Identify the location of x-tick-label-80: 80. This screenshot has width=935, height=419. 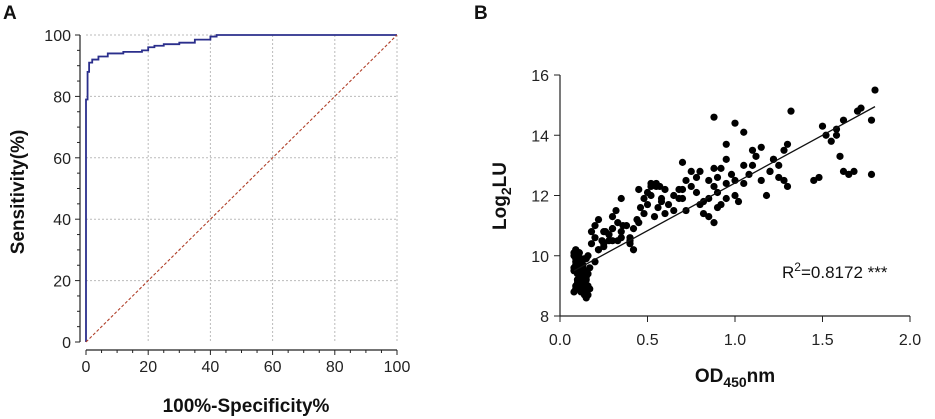
(335, 367).